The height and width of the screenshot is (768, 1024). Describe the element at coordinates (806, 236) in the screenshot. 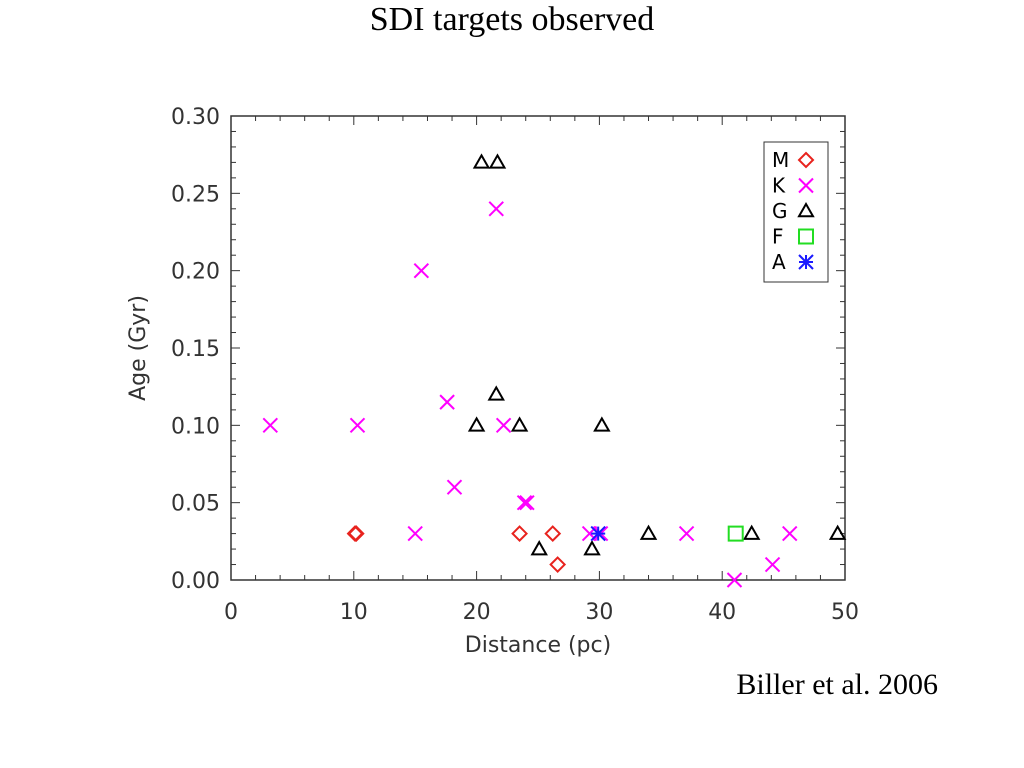

I see `legend-marker-f` at that location.